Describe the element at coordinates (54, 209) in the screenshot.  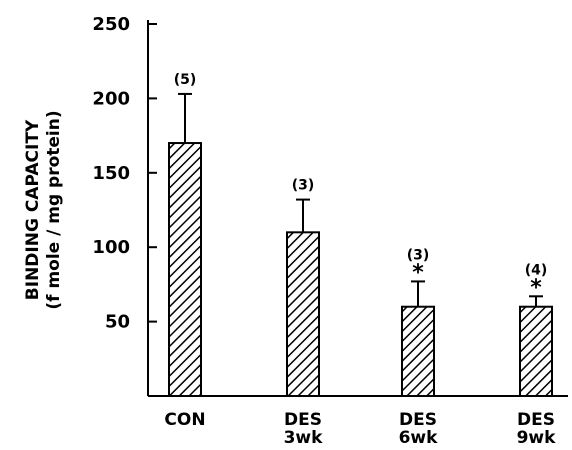
I see `y-axis-title-line: (f mole / mg protein)` at that location.